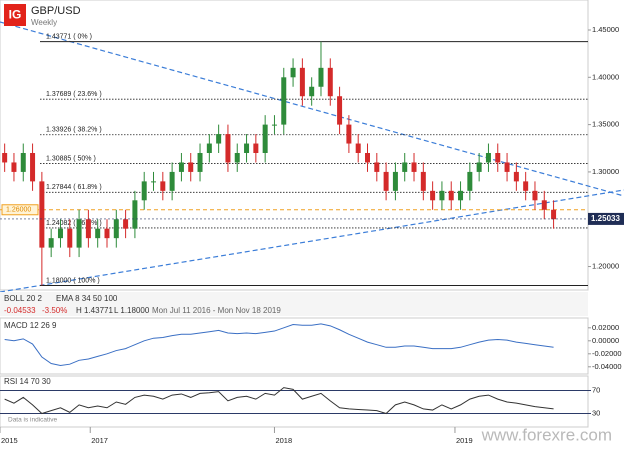 This screenshot has width=624, height=449. I want to click on y-tick-label: 1.20000, so click(605, 266).